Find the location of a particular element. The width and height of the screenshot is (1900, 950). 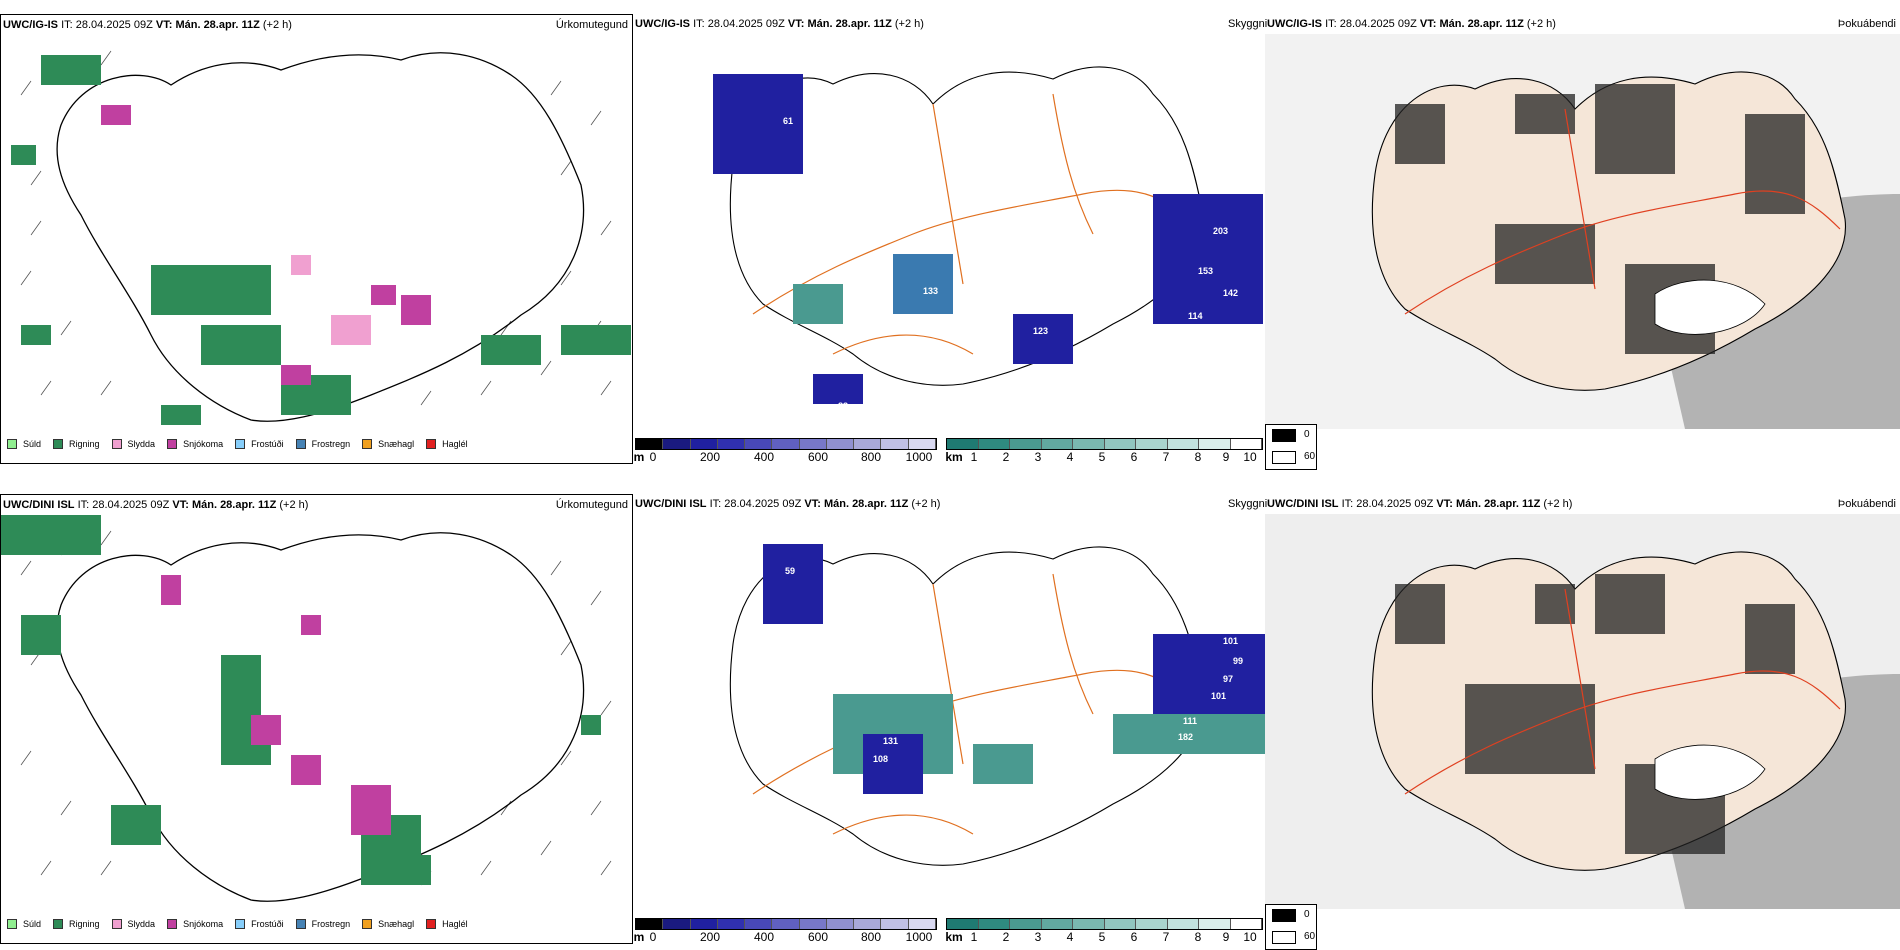

cloud-value: 190 is located at coordinates (770, 181).